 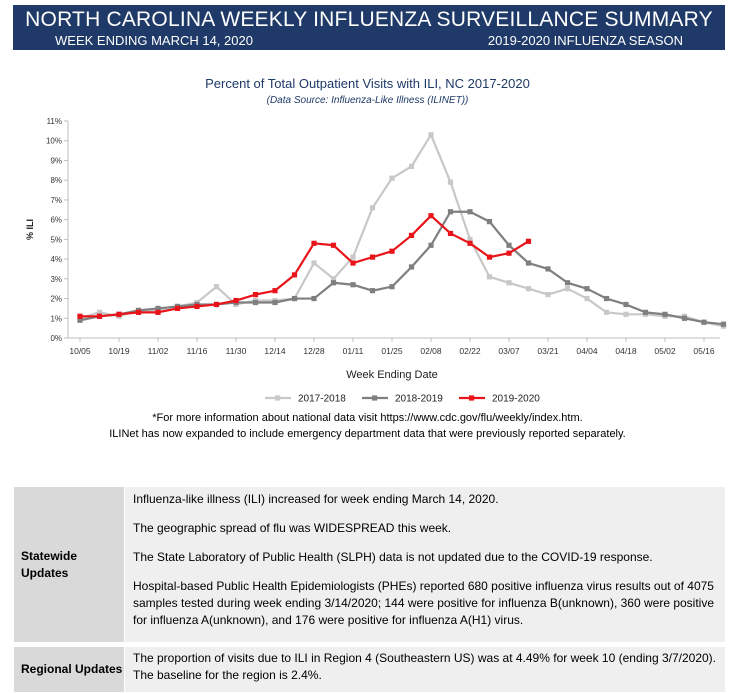 What do you see at coordinates (30, 229) in the screenshot?
I see `y-axis-label: % ILI` at bounding box center [30, 229].